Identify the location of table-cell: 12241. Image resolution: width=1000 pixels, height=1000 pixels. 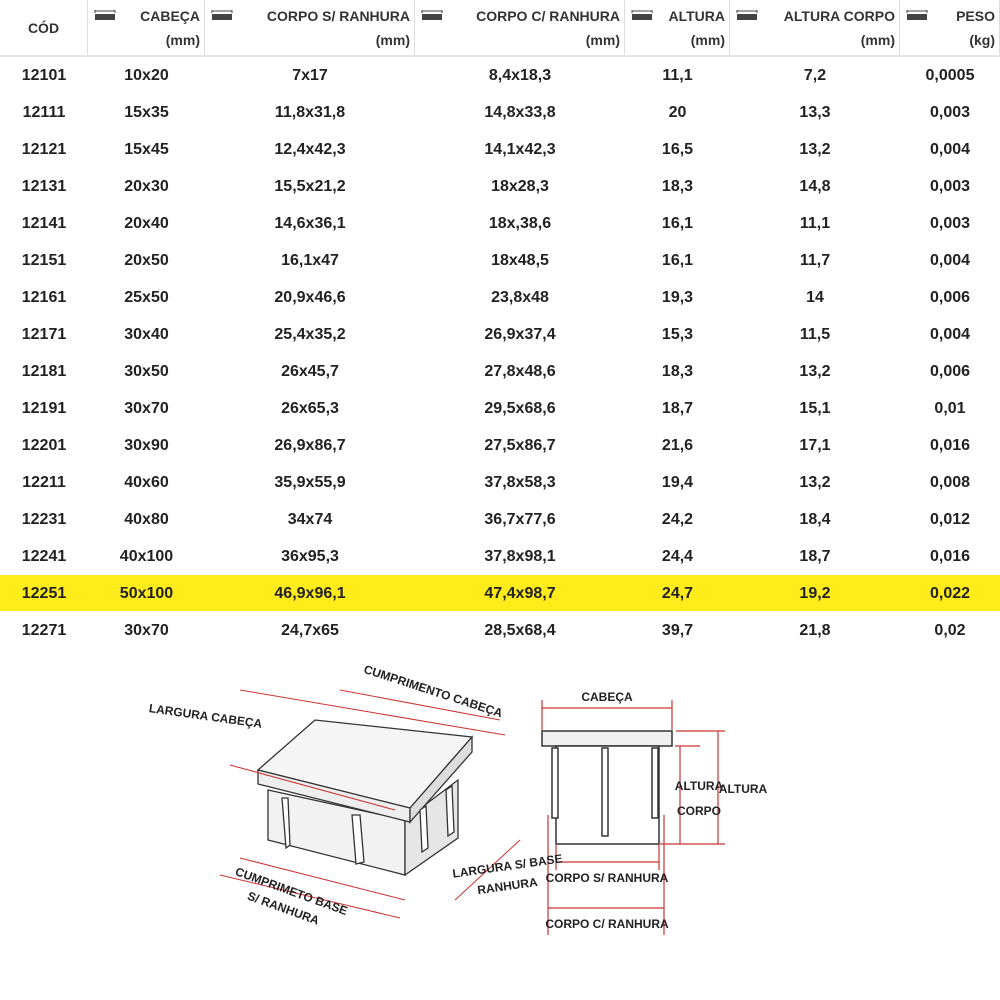
(44, 556).